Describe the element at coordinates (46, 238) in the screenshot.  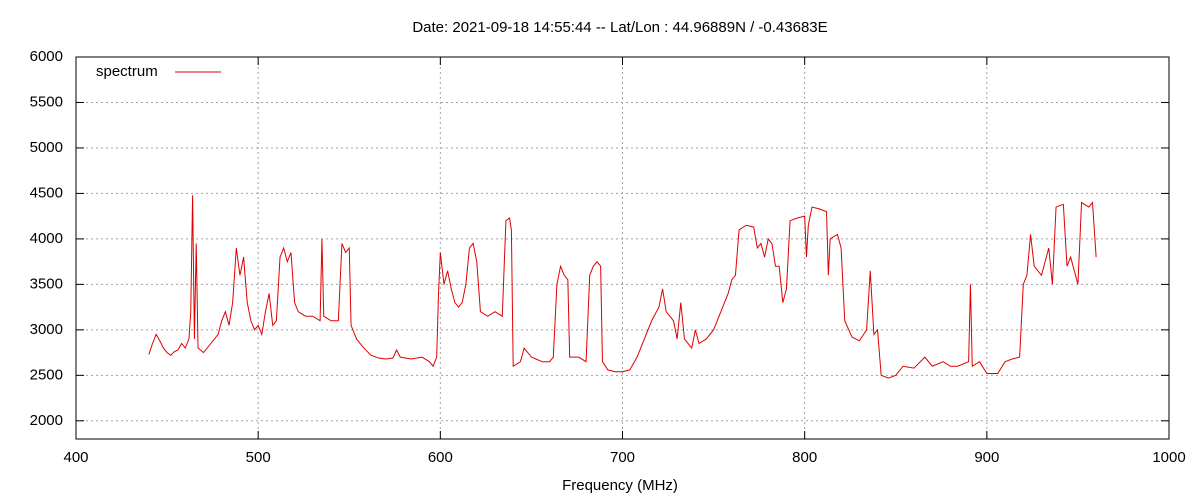
I see `y-tick-label: 4000` at that location.